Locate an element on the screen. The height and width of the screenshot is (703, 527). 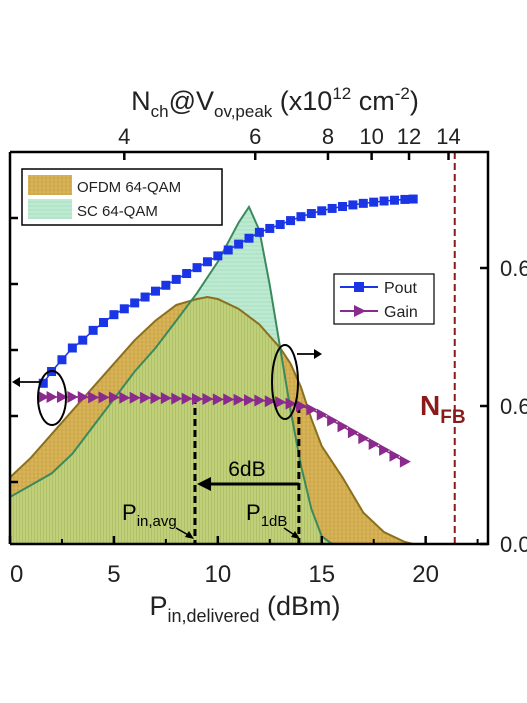
delta-label: 6dB is located at coordinates (246, 469).